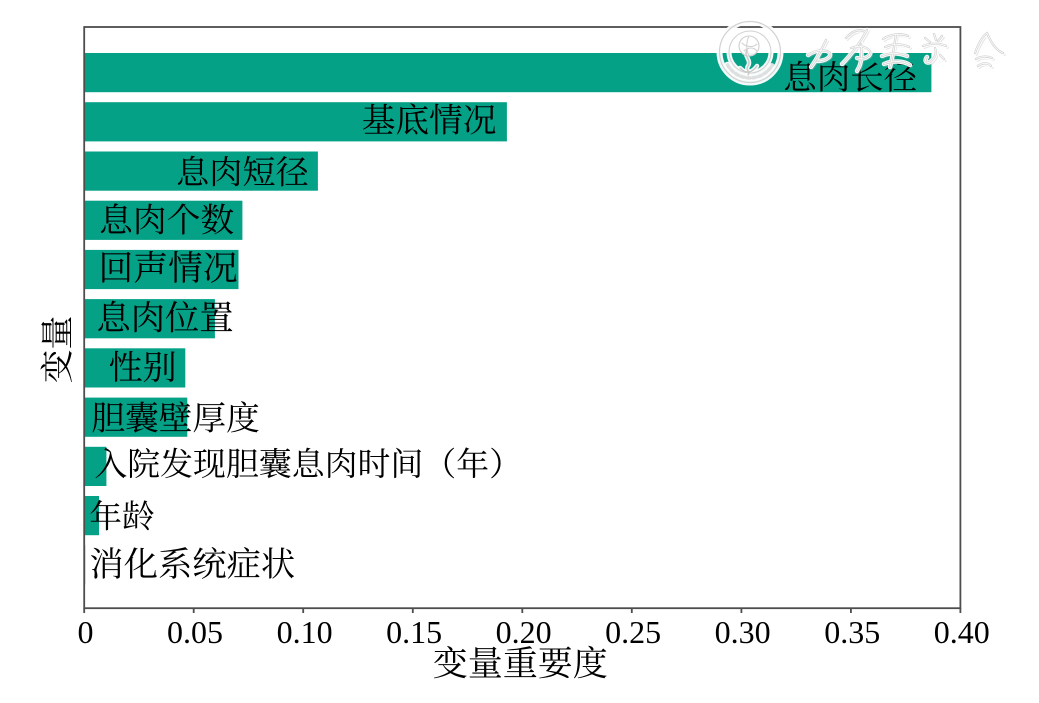  Describe the element at coordinates (633, 632) in the screenshot. I see `svg-text: 0.25` at that location.